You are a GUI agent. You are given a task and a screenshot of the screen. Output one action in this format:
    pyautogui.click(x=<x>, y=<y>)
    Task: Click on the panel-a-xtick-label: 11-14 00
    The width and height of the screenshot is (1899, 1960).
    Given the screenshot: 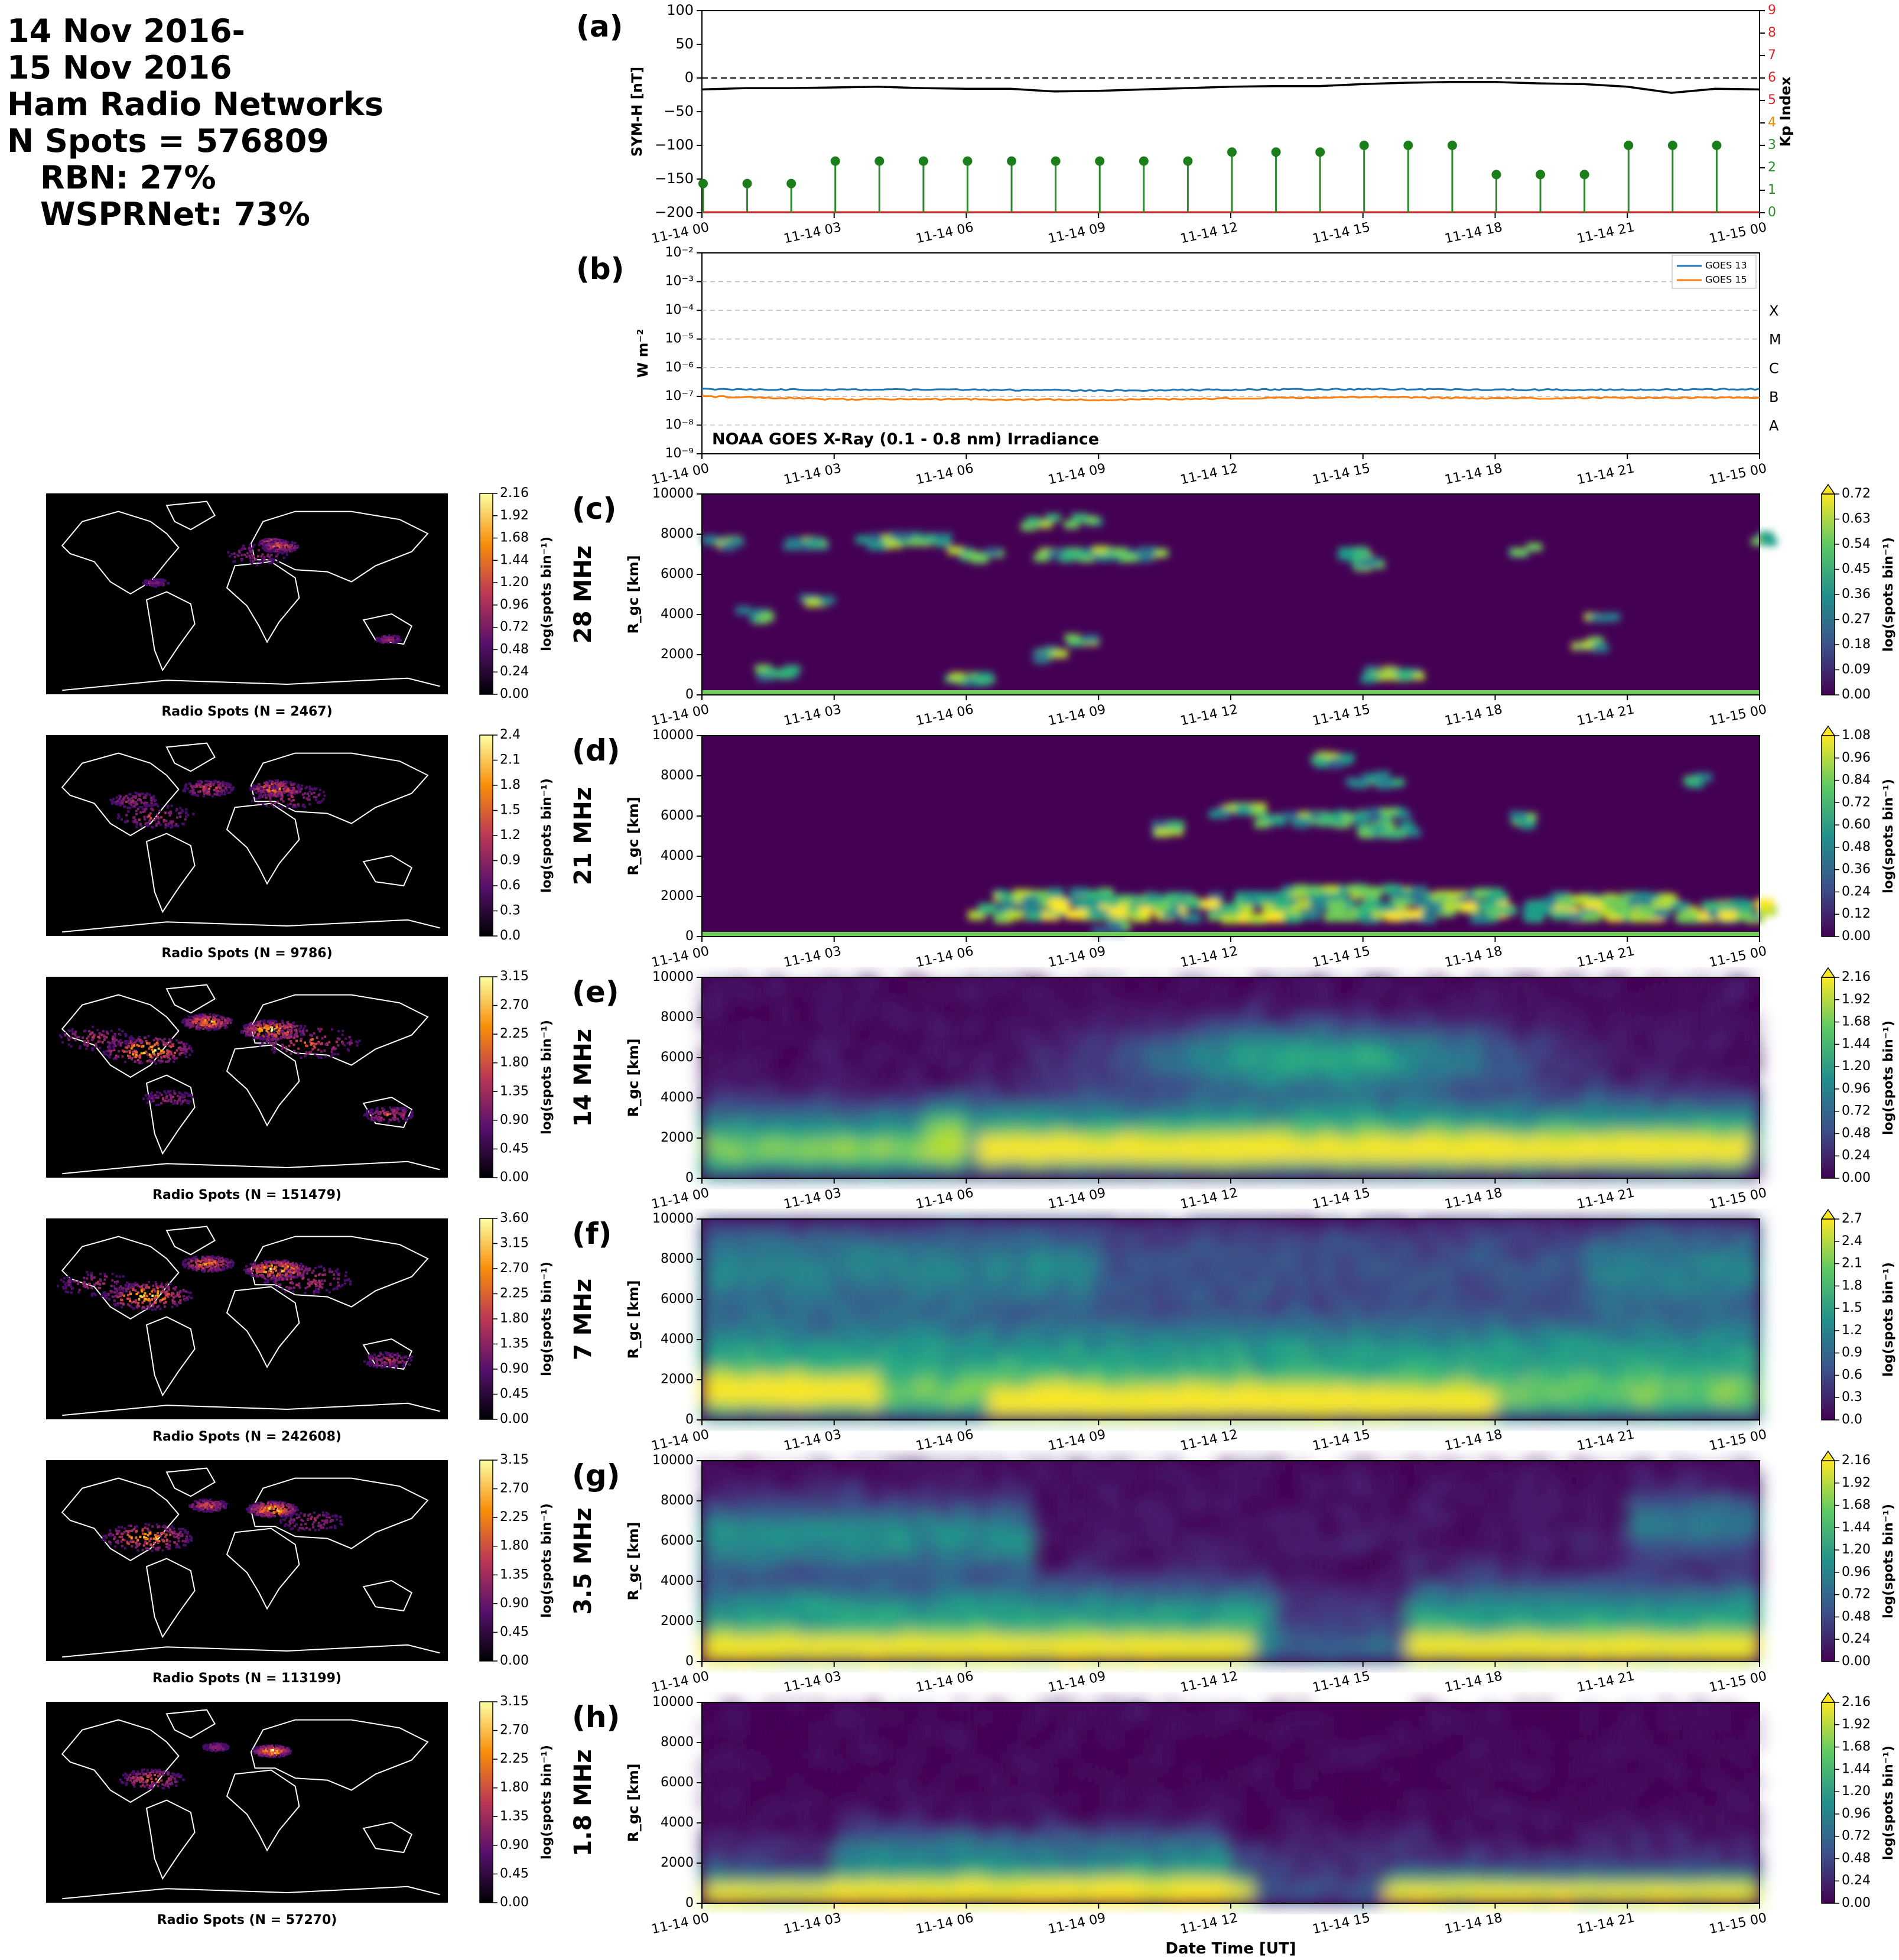 What is the action you would take?
    pyautogui.click(x=680, y=233)
    